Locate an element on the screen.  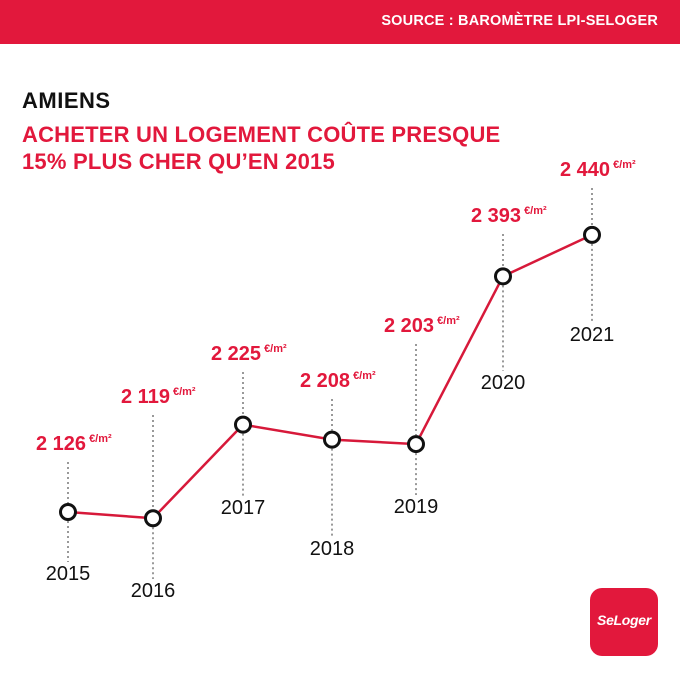
city-title: AMIENS is located at coordinates (66, 100).